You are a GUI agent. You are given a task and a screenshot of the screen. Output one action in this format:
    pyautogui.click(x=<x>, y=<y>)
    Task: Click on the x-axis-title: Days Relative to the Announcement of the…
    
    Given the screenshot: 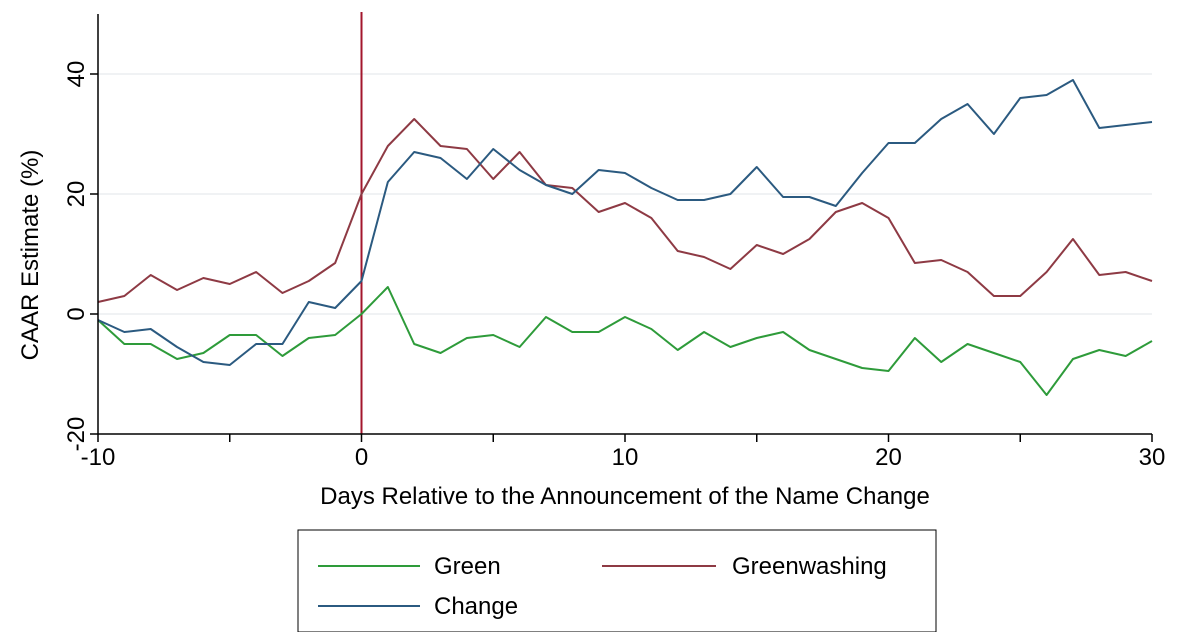 What is the action you would take?
    pyautogui.click(x=625, y=496)
    